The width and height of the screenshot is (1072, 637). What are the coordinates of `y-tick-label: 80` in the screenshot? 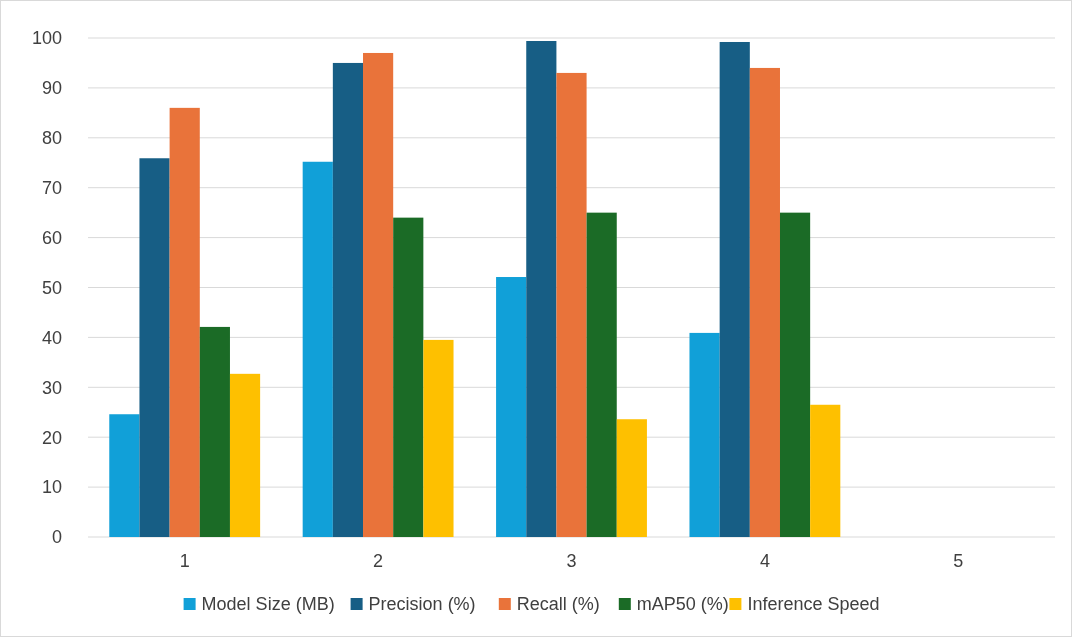 It's located at (51, 138).